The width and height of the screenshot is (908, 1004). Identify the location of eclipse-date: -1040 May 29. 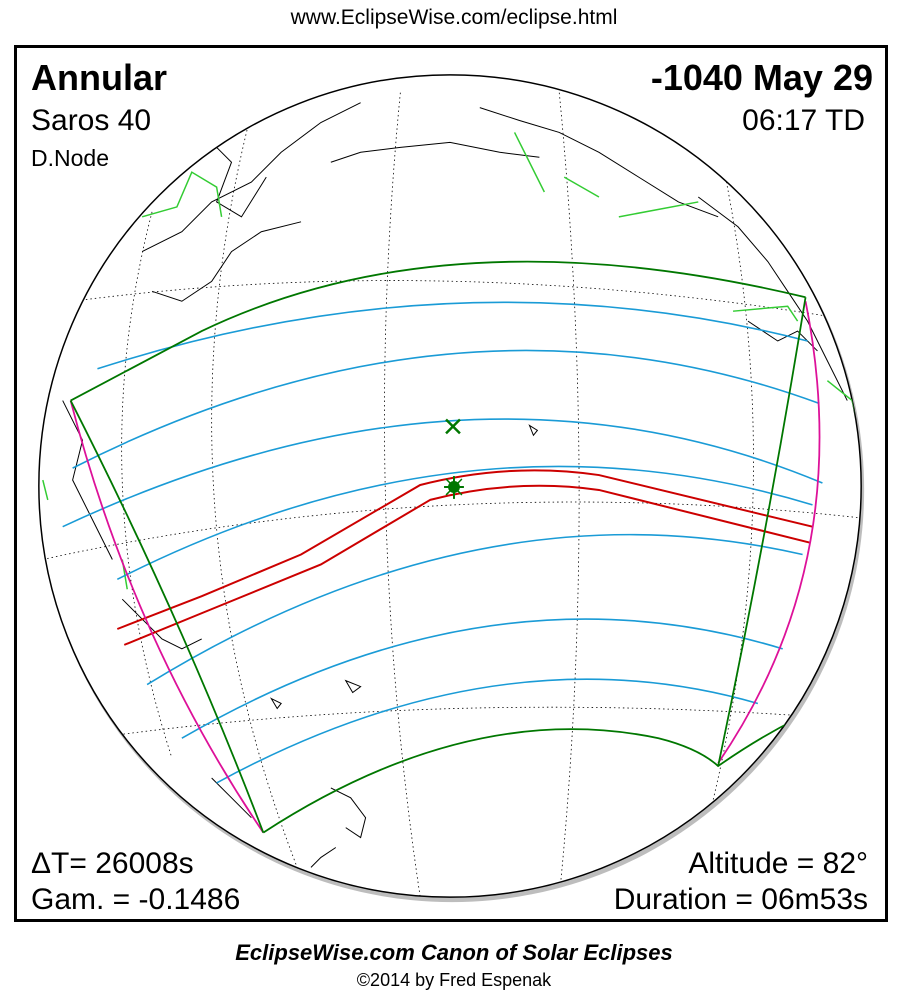
(761, 77).